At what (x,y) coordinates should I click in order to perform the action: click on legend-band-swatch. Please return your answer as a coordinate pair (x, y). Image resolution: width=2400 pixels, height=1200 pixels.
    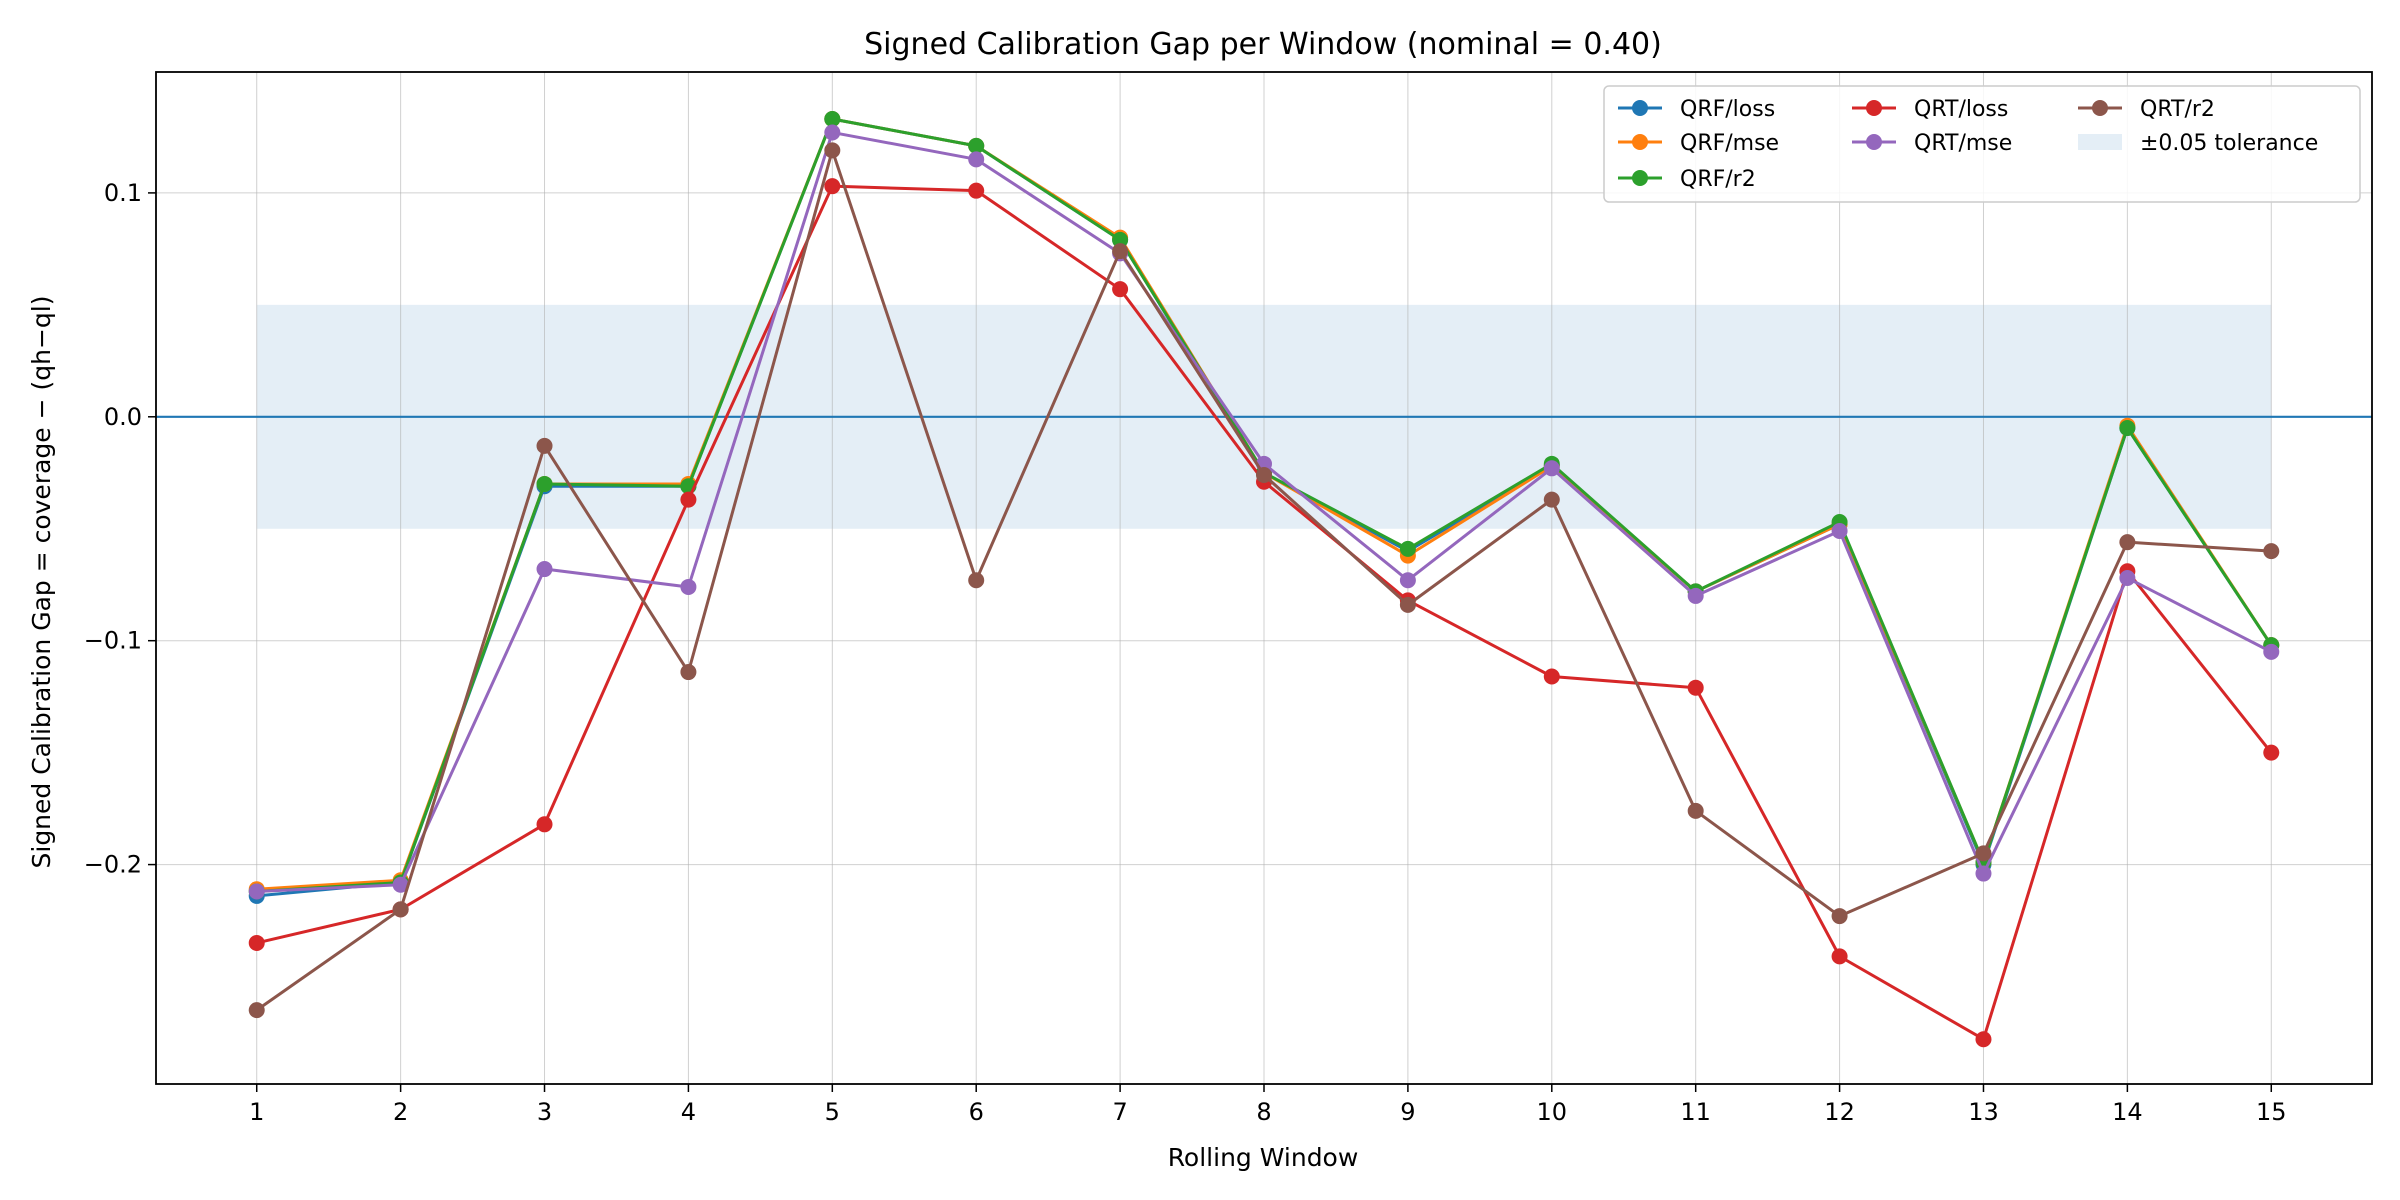
    Looking at the image, I should click on (2100, 142).